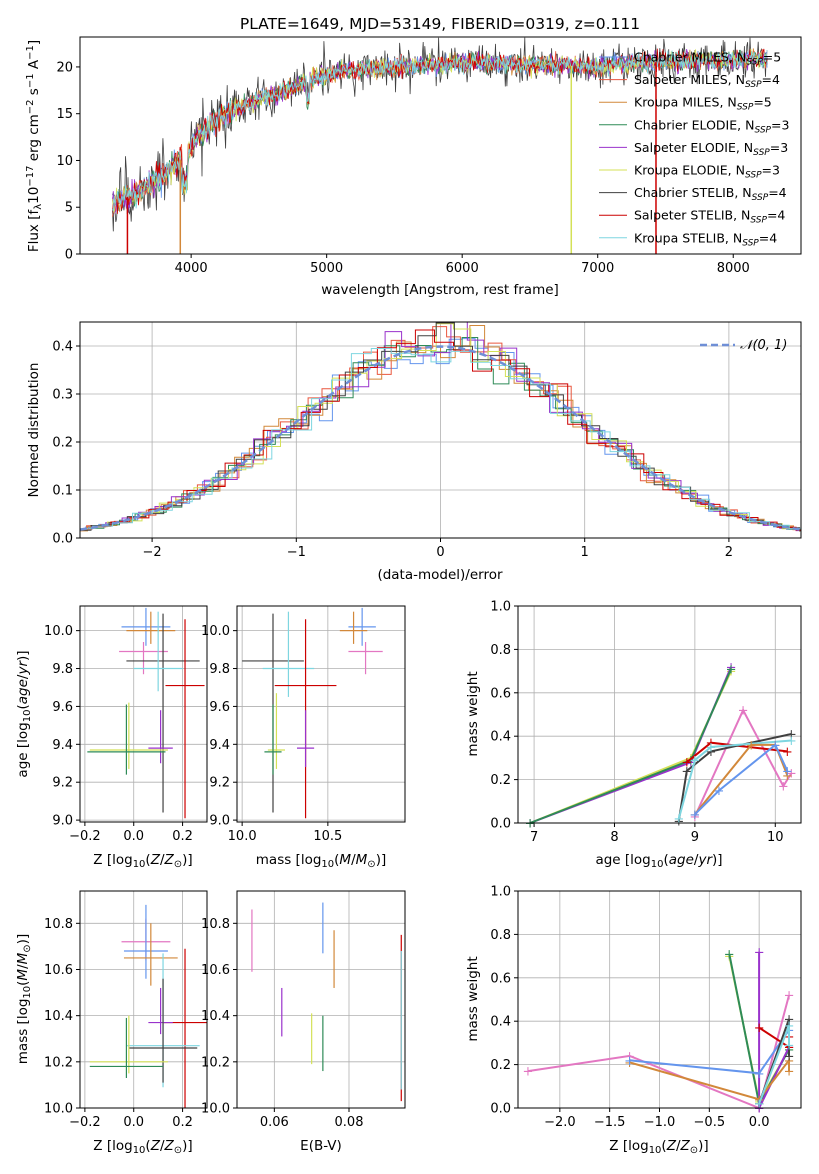  Describe the element at coordinates (711, 126) in the screenshot. I see `legend-label: Chabrier ELODIE, NSSP=3` at that location.